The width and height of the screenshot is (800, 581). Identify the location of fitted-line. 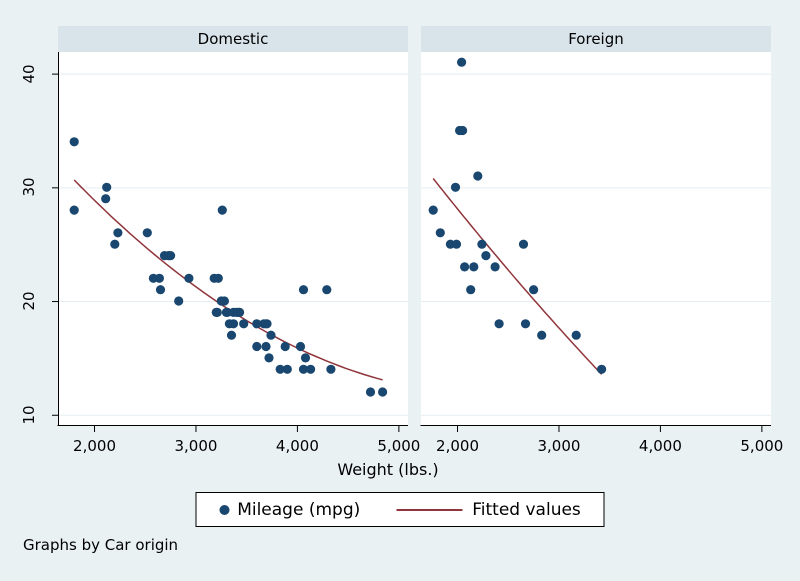
(517, 276).